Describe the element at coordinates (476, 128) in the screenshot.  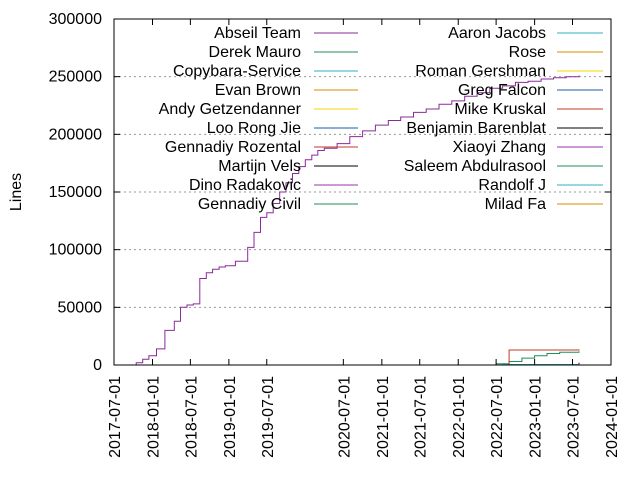
I see `legend-label: Benjamin Barenblat` at that location.